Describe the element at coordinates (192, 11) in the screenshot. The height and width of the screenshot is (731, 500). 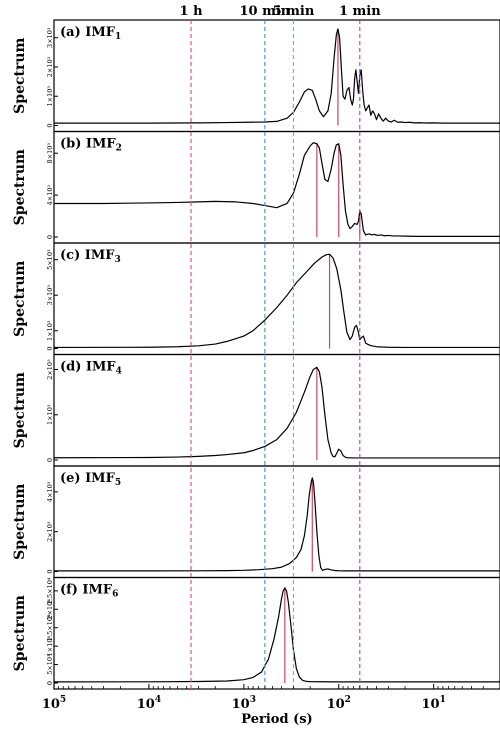
I see `reference-line-label: 1 h` at that location.